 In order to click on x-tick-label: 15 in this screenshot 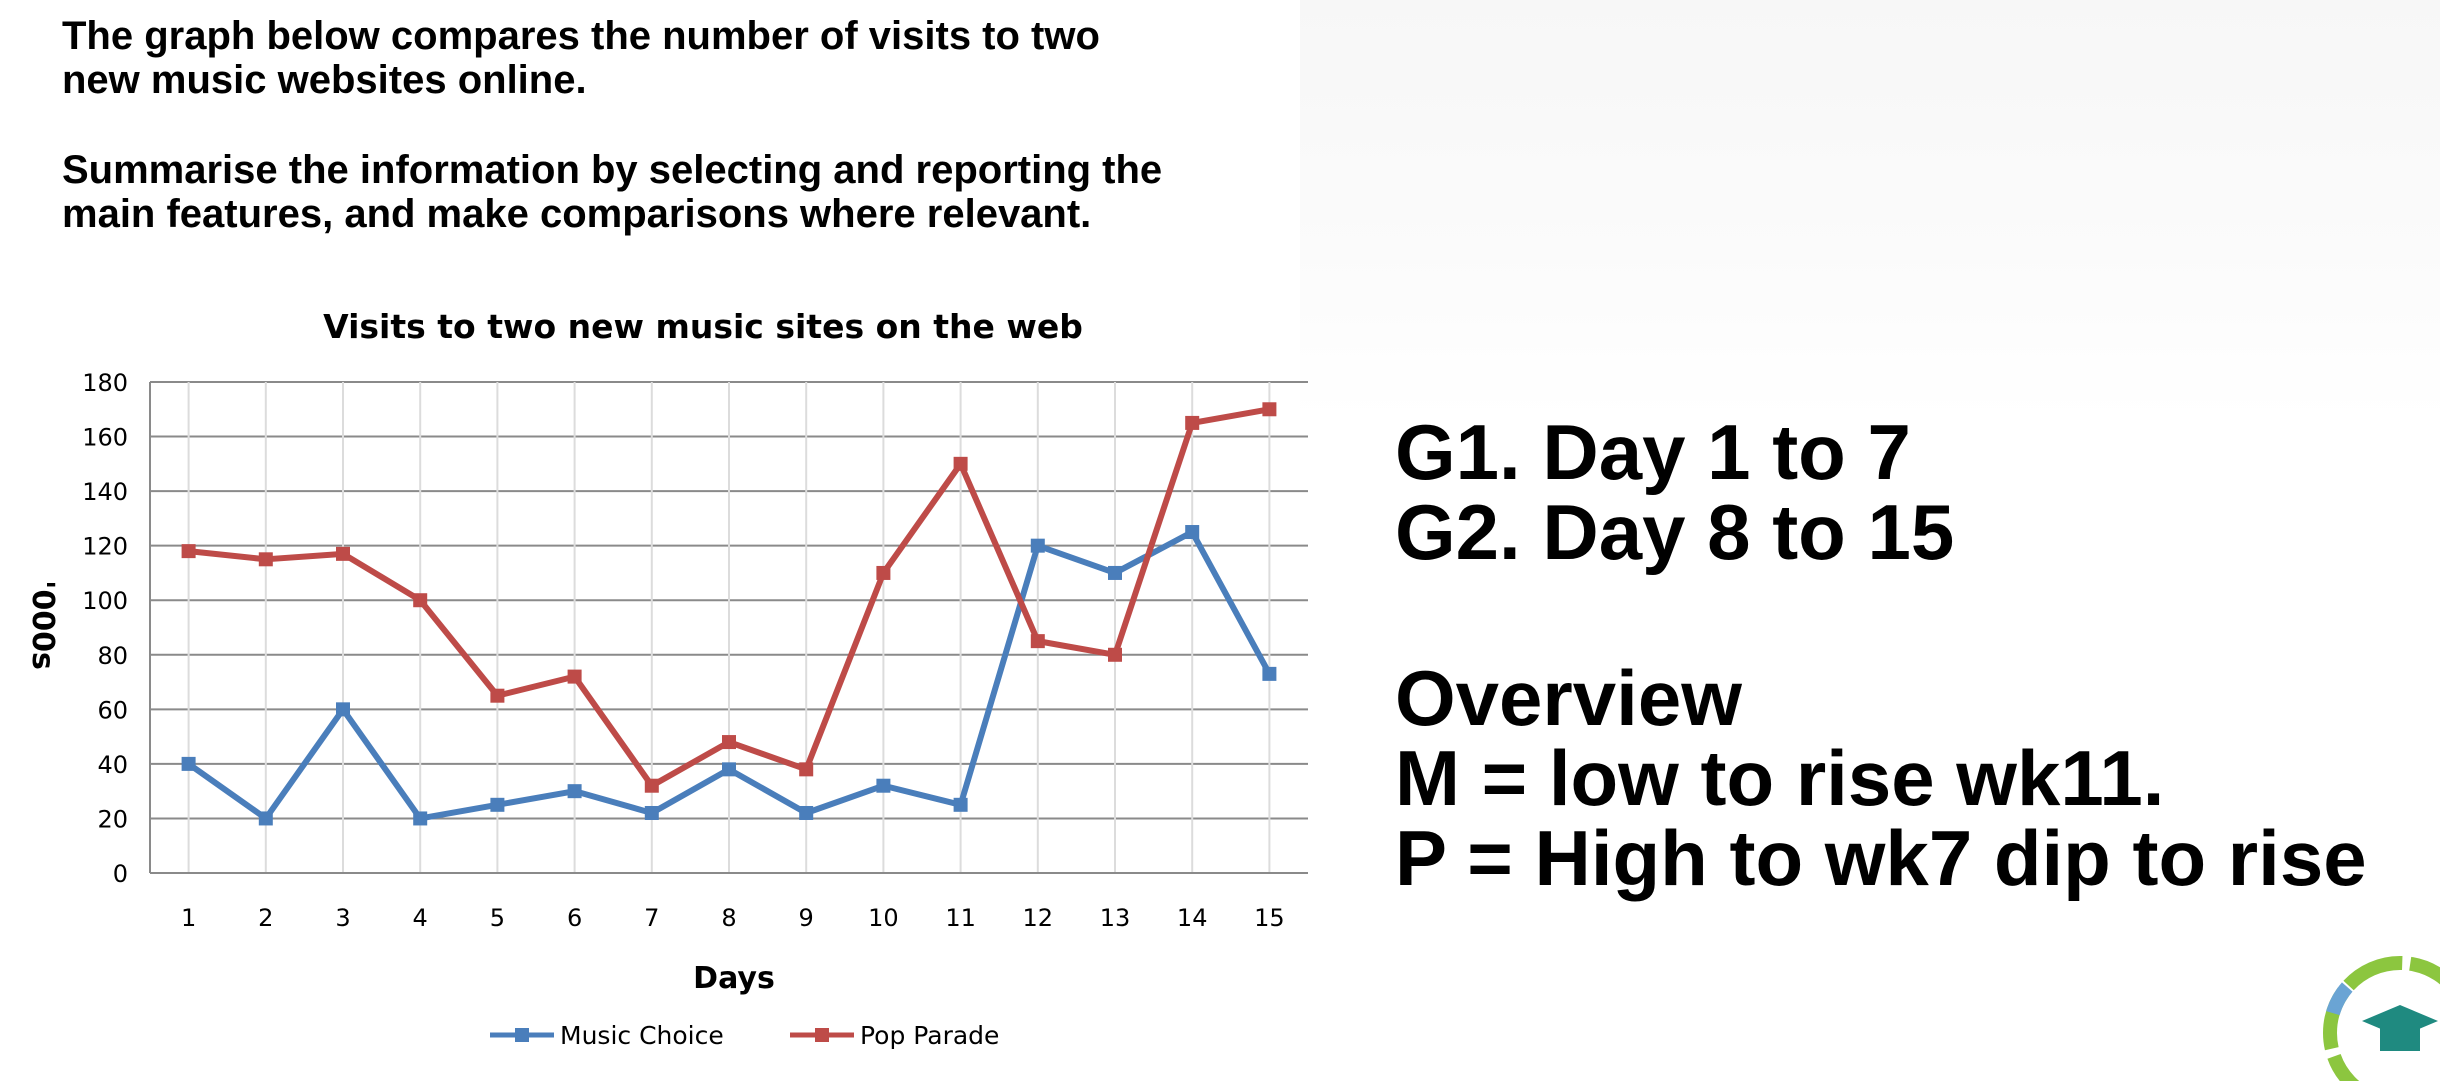, I will do `click(1269, 918)`.